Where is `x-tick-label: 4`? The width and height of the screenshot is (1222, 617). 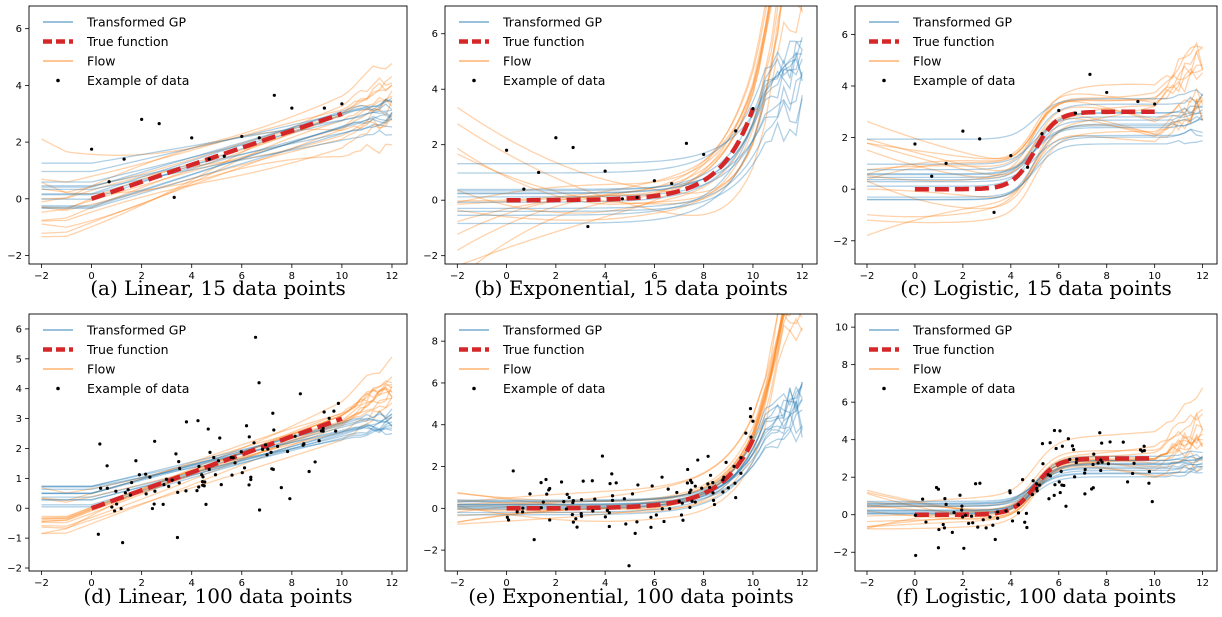 x-tick-label: 4 is located at coordinates (192, 276).